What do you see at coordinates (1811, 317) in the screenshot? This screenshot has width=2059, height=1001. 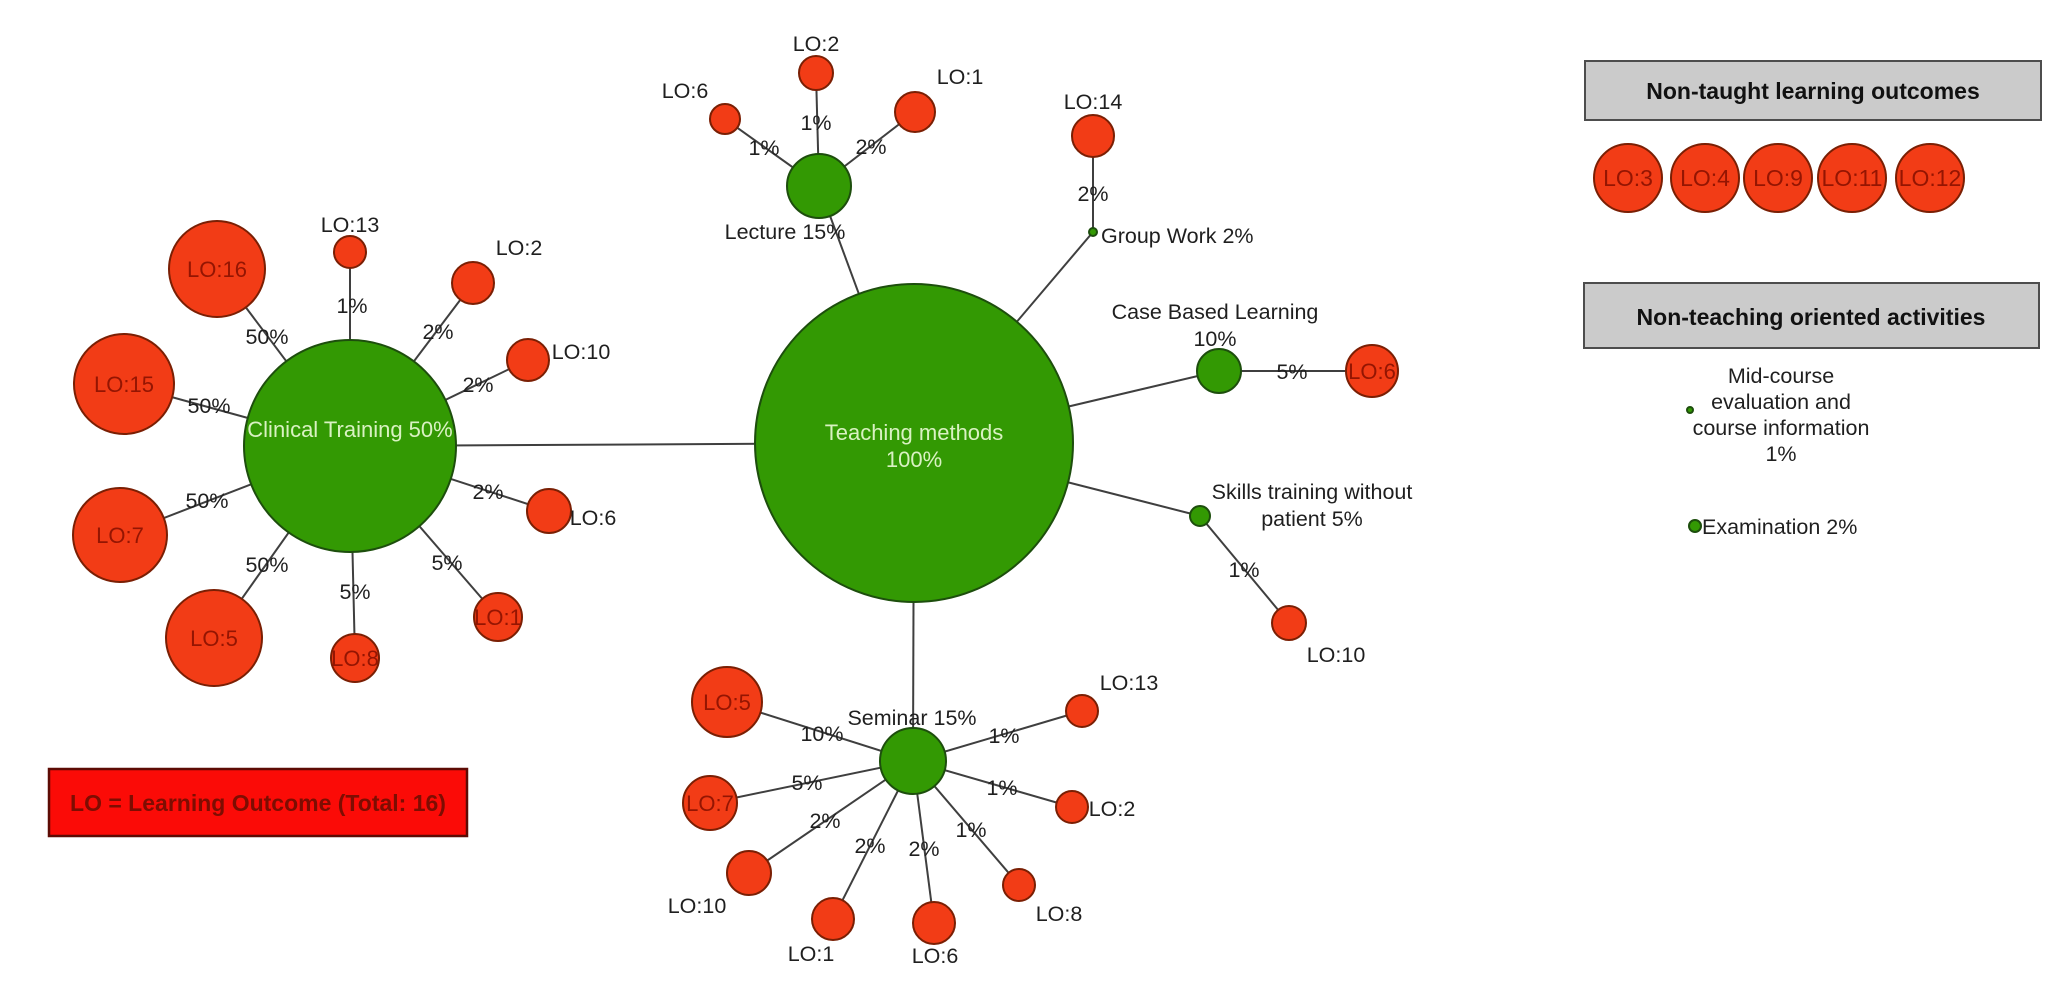 I see `svg-text:Non-teaching oriented activiti: Non-teaching oriented activities` at bounding box center [1811, 317].